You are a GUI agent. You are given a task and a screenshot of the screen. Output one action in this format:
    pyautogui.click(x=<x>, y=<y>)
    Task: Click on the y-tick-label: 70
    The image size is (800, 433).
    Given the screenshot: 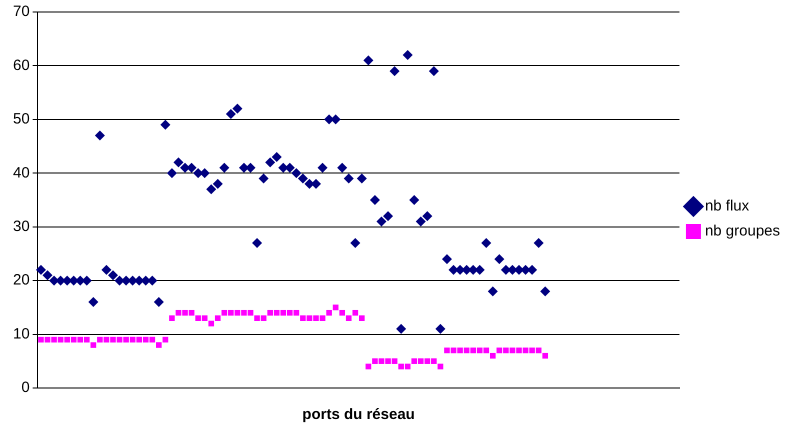 What is the action you would take?
    pyautogui.click(x=21, y=11)
    